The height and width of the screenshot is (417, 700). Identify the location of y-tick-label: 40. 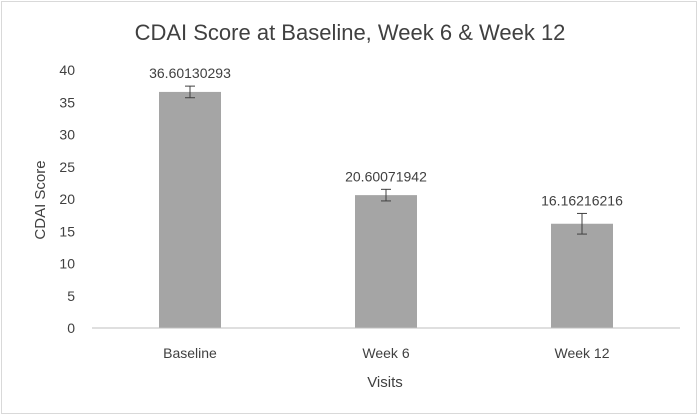
(67, 70).